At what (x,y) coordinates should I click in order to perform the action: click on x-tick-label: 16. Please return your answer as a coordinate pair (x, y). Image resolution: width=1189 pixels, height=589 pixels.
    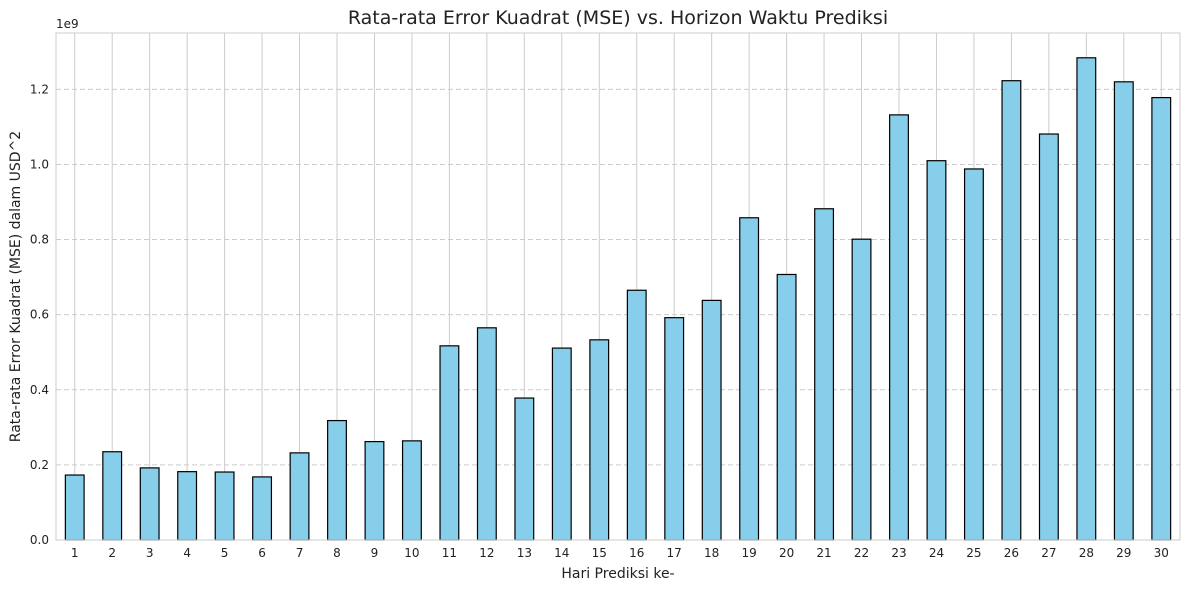
    Looking at the image, I should click on (636, 553).